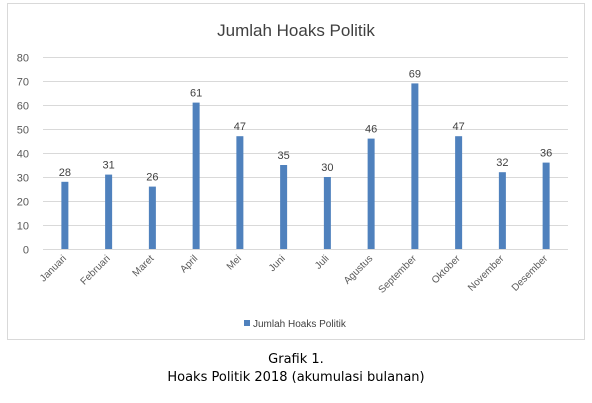 The width and height of the screenshot is (592, 403). I want to click on data-label: 31, so click(109, 166).